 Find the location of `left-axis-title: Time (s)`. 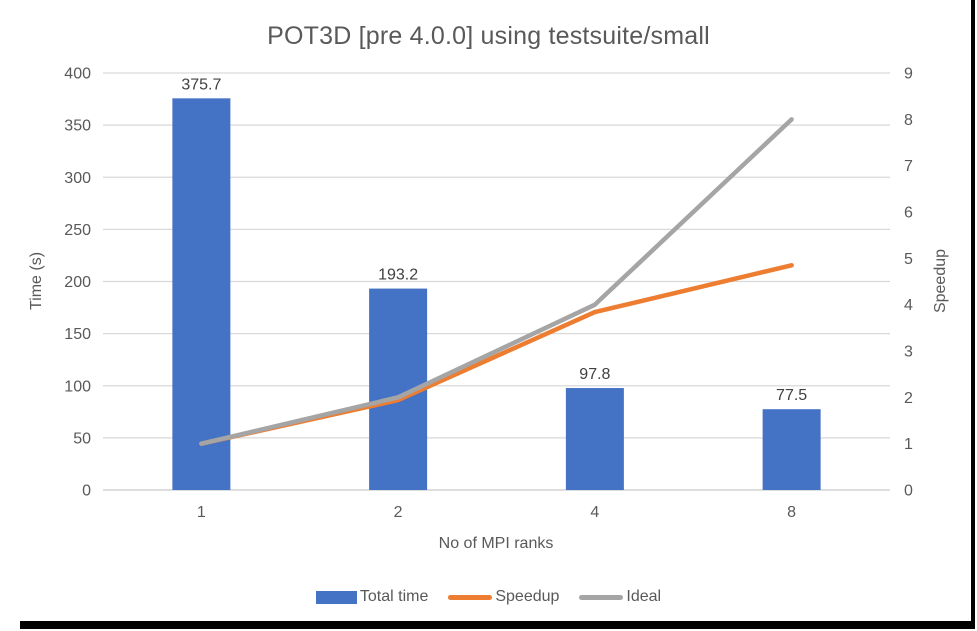

left-axis-title: Time (s) is located at coordinates (36, 281).